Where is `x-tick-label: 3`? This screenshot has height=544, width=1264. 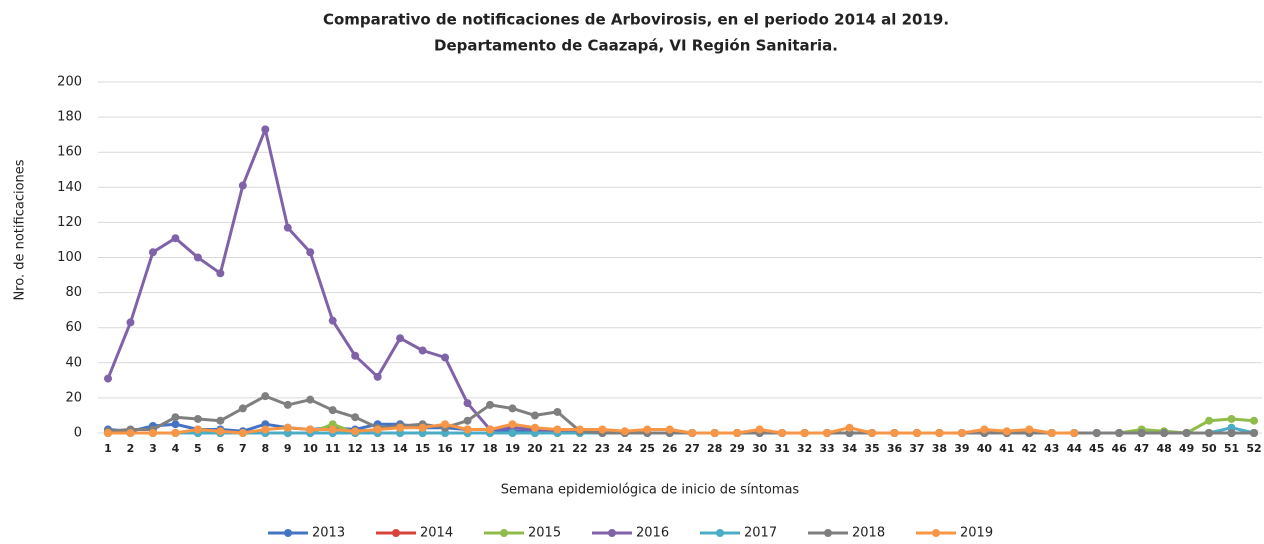
x-tick-label: 3 is located at coordinates (153, 448).